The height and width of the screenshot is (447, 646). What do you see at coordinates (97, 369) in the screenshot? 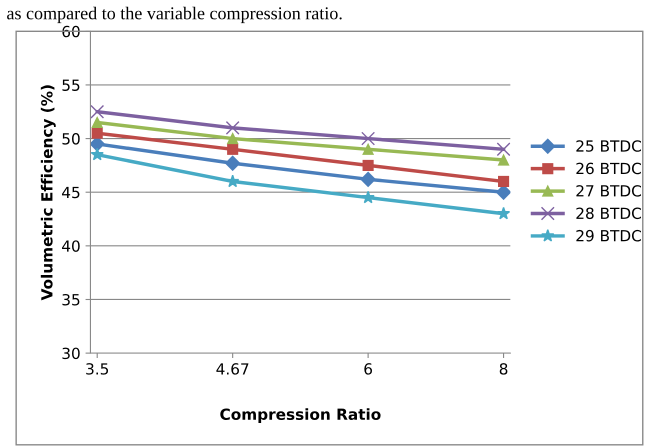
I see `x-tick-label: 3.5` at bounding box center [97, 369].